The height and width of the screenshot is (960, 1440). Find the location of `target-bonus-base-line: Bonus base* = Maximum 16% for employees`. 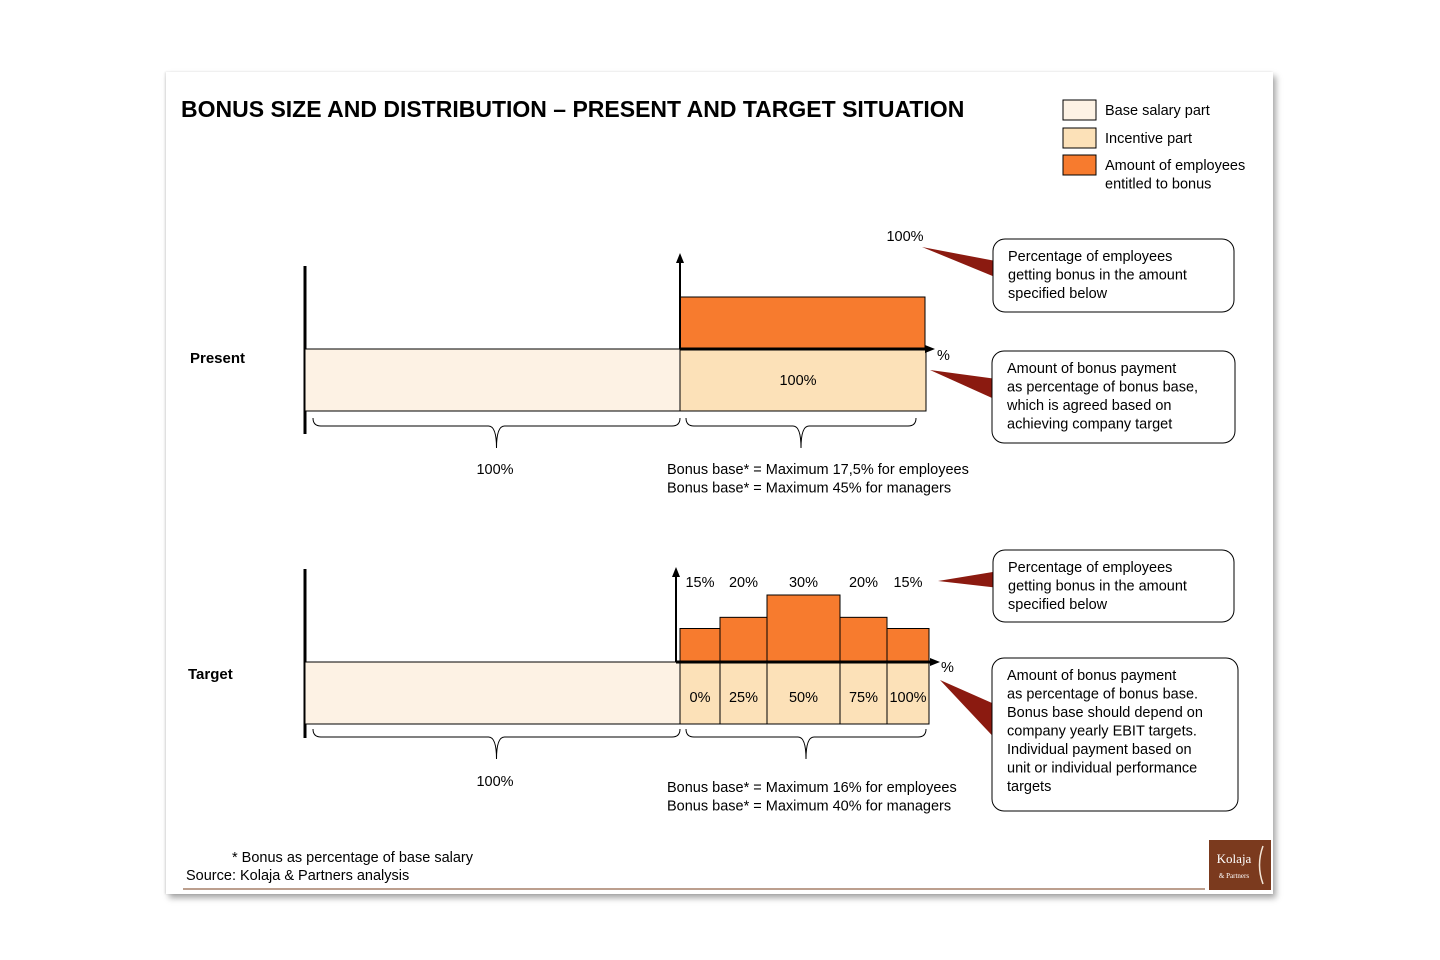

target-bonus-base-line: Bonus base* = Maximum 16% for employees is located at coordinates (812, 788).